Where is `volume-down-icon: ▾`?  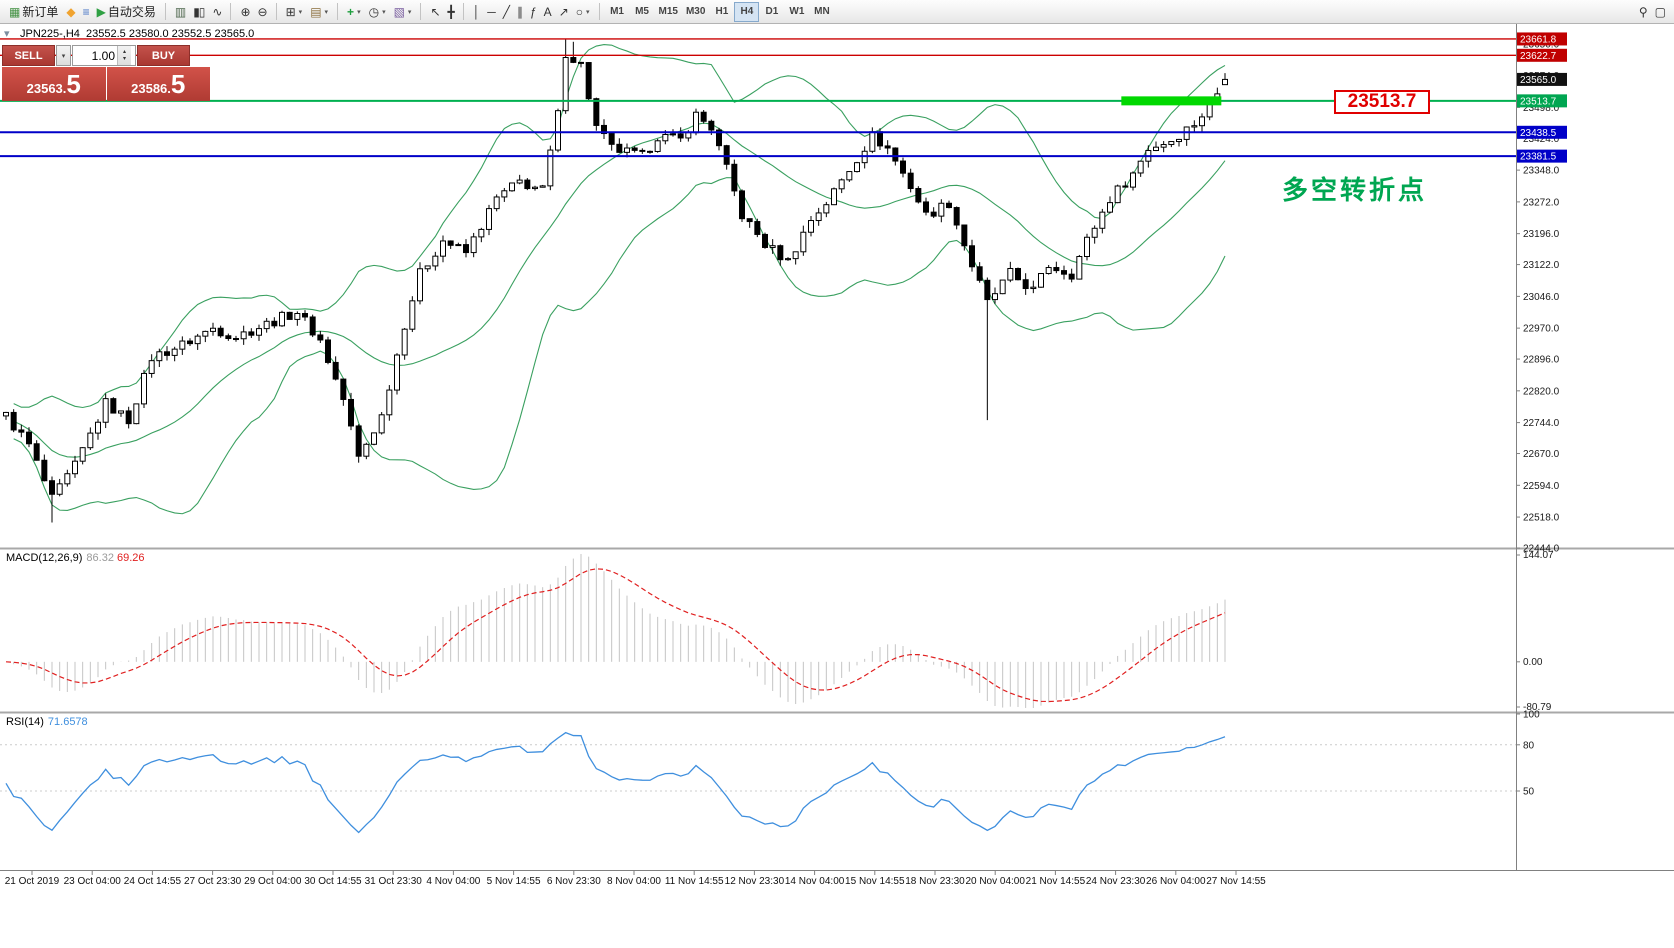
volume-down-icon: ▾ is located at coordinates (124, 58).